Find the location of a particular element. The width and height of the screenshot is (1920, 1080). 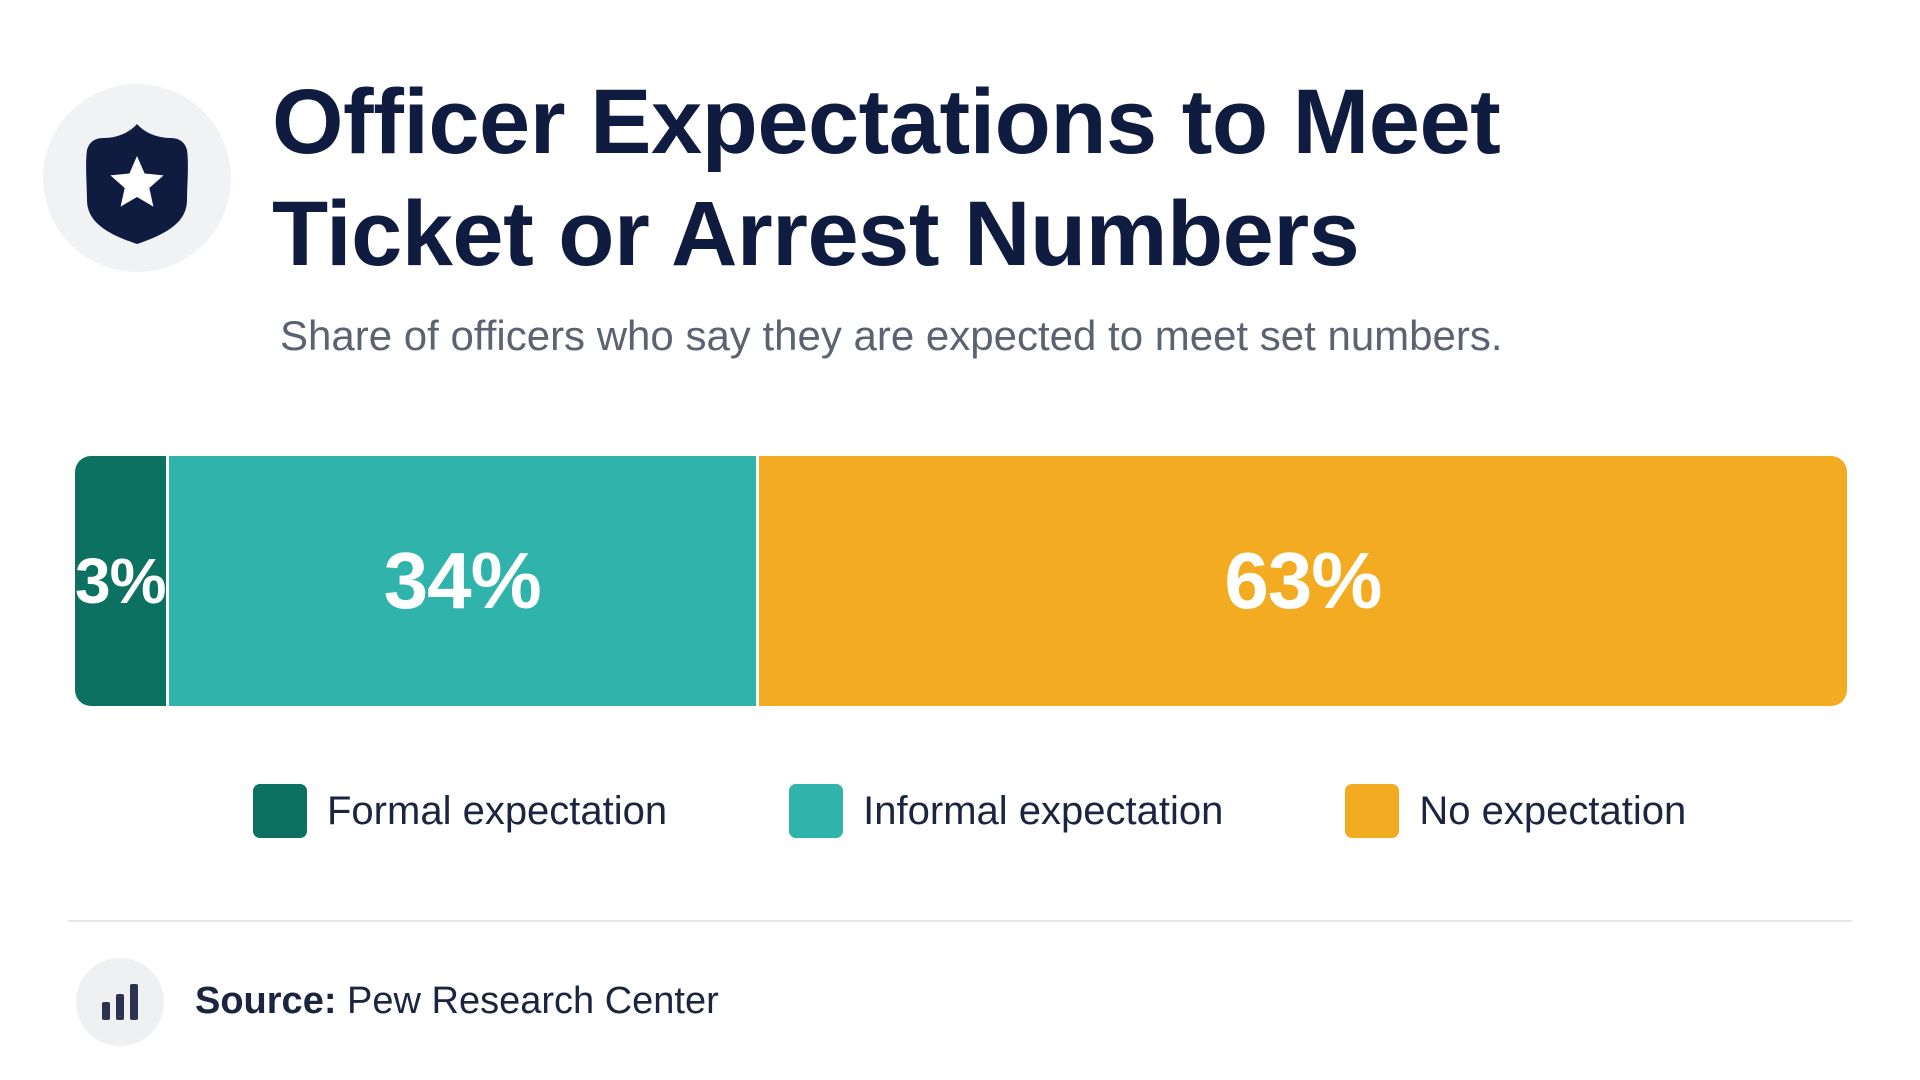

legend-item: No expectation is located at coordinates (1515, 811).